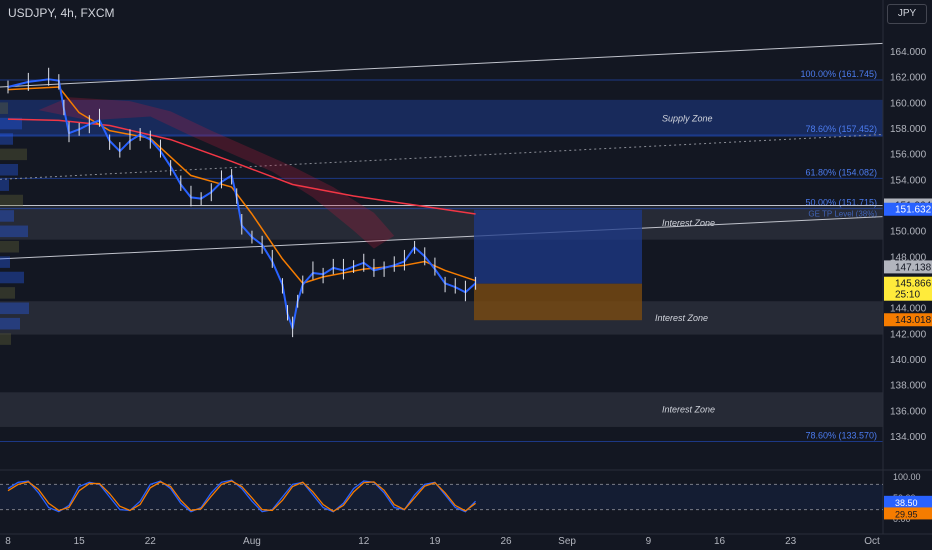 This screenshot has height=550, width=932. What do you see at coordinates (908, 334) in the screenshot?
I see `y-tick-label: 142.000` at bounding box center [908, 334].